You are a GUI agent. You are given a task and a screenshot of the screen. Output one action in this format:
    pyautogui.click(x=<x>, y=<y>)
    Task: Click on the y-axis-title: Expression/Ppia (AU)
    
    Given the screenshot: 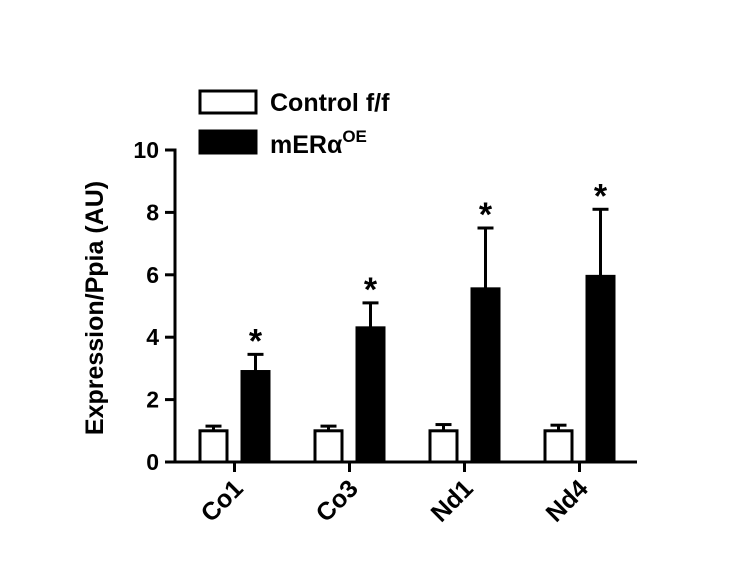 What is the action you would take?
    pyautogui.click(x=95, y=308)
    